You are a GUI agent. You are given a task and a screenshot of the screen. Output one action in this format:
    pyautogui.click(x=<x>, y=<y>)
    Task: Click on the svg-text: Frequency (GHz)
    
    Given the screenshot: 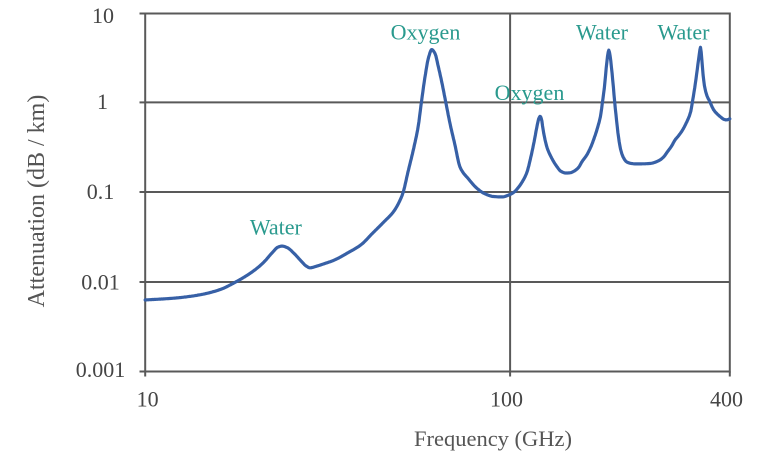 What is the action you would take?
    pyautogui.click(x=493, y=438)
    